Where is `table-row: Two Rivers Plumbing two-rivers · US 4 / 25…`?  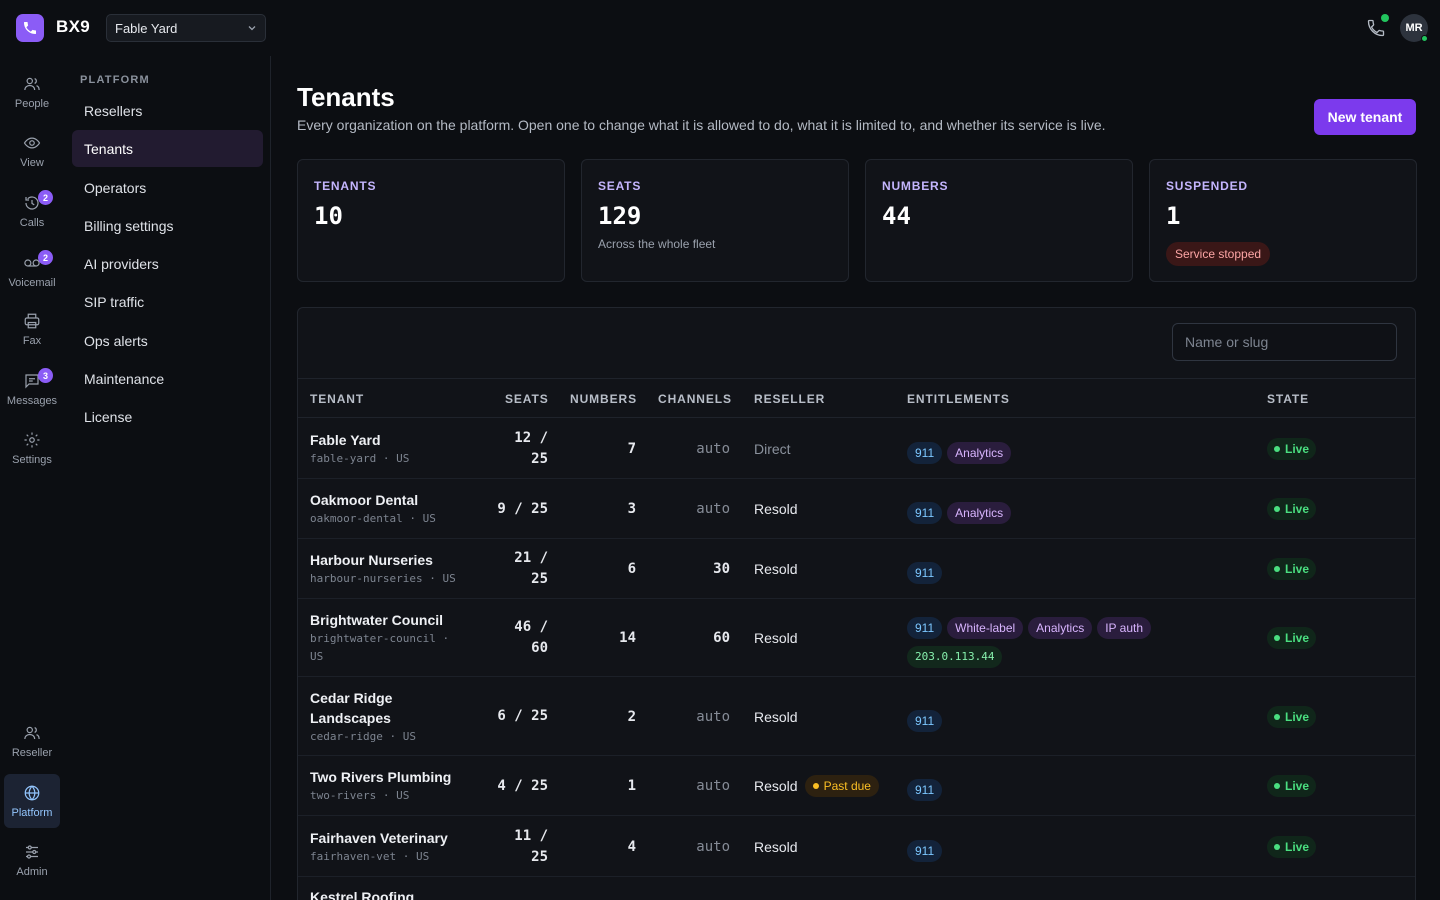
table-row: Two Rivers Plumbing two-rivers · US 4 / 25… is located at coordinates (856, 786).